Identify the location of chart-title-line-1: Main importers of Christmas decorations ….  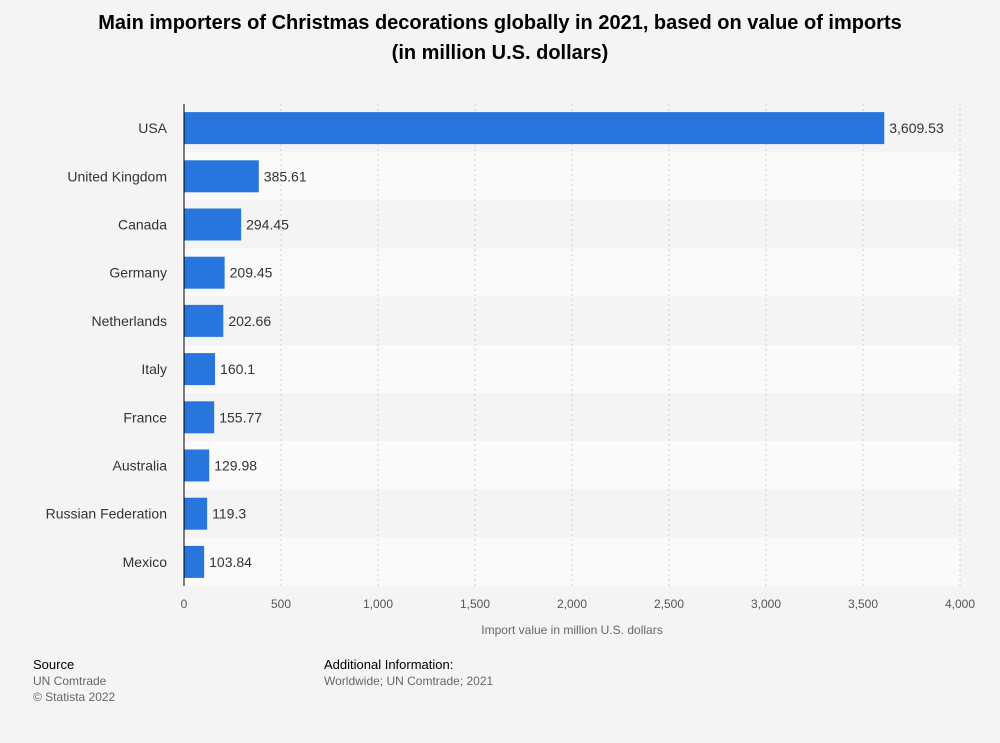
(500, 23).